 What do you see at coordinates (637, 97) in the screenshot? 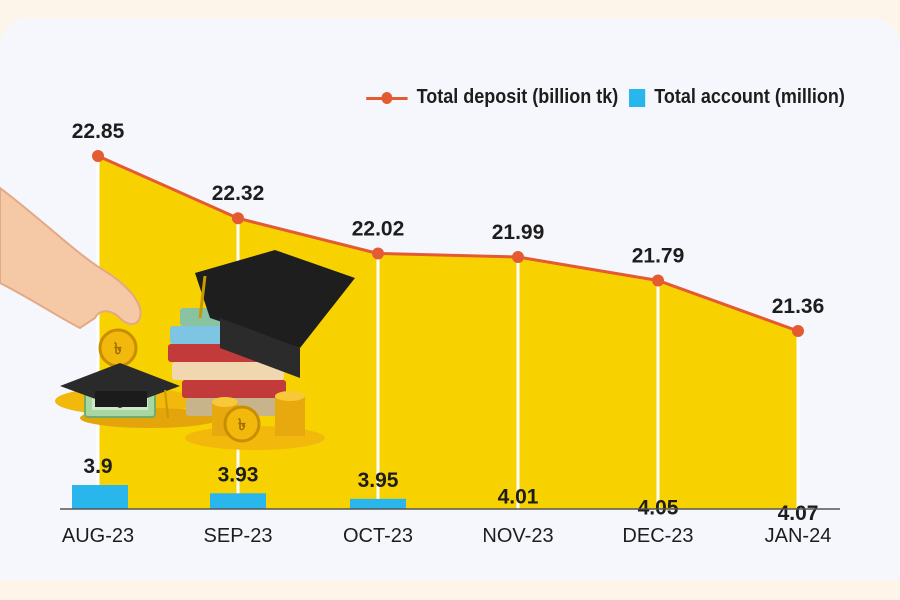
I see `legend-bar-marker` at bounding box center [637, 97].